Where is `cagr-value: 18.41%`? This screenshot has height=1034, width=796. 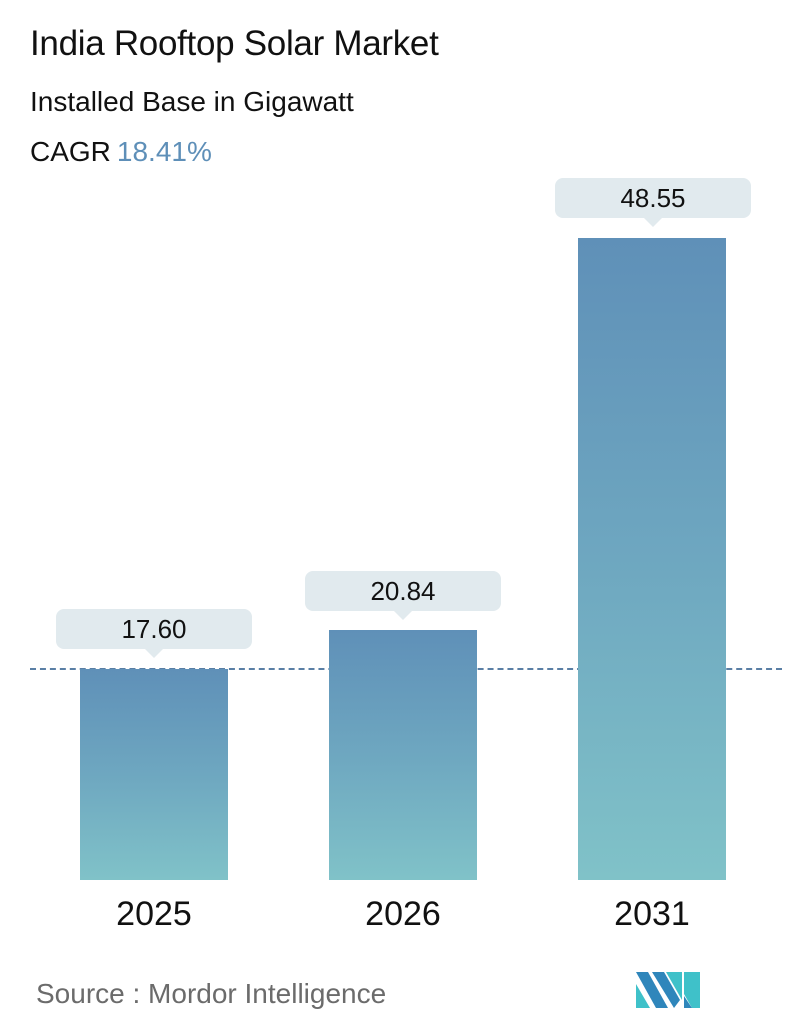 cagr-value: 18.41% is located at coordinates (164, 151).